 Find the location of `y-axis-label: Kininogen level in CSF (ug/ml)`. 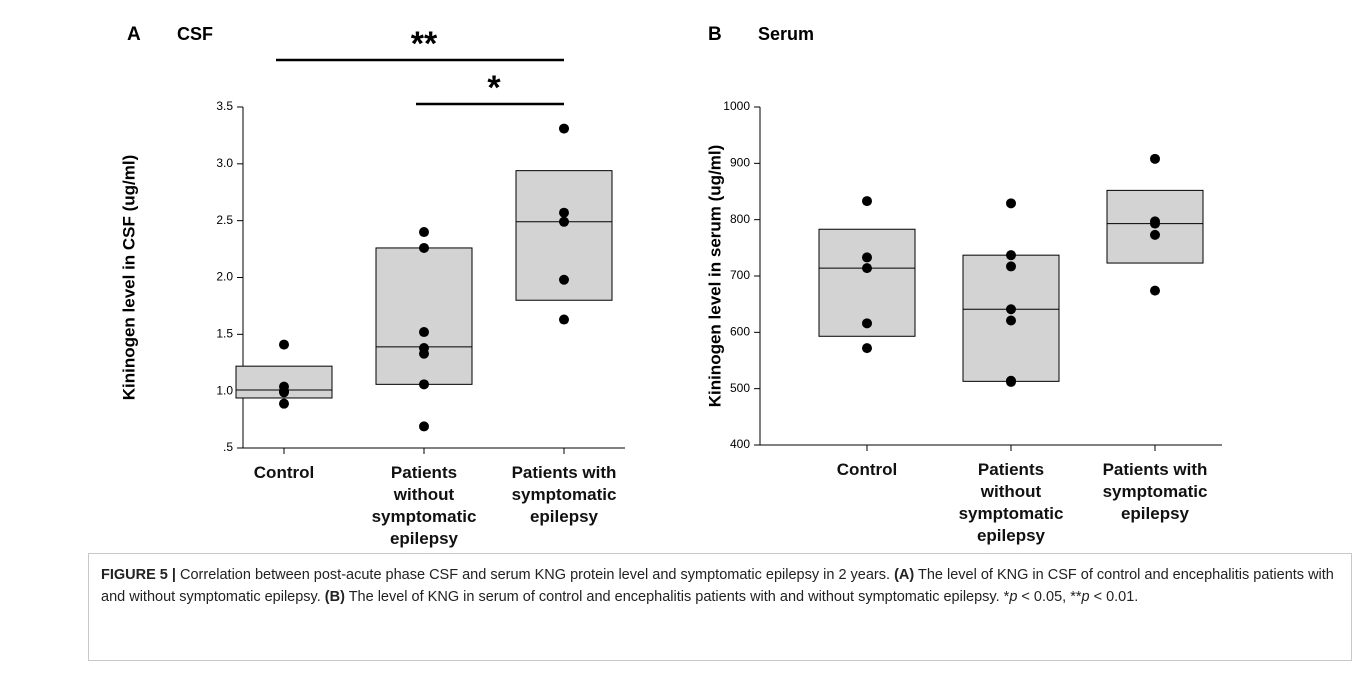

y-axis-label: Kininogen level in CSF (ug/ml) is located at coordinates (128, 278).